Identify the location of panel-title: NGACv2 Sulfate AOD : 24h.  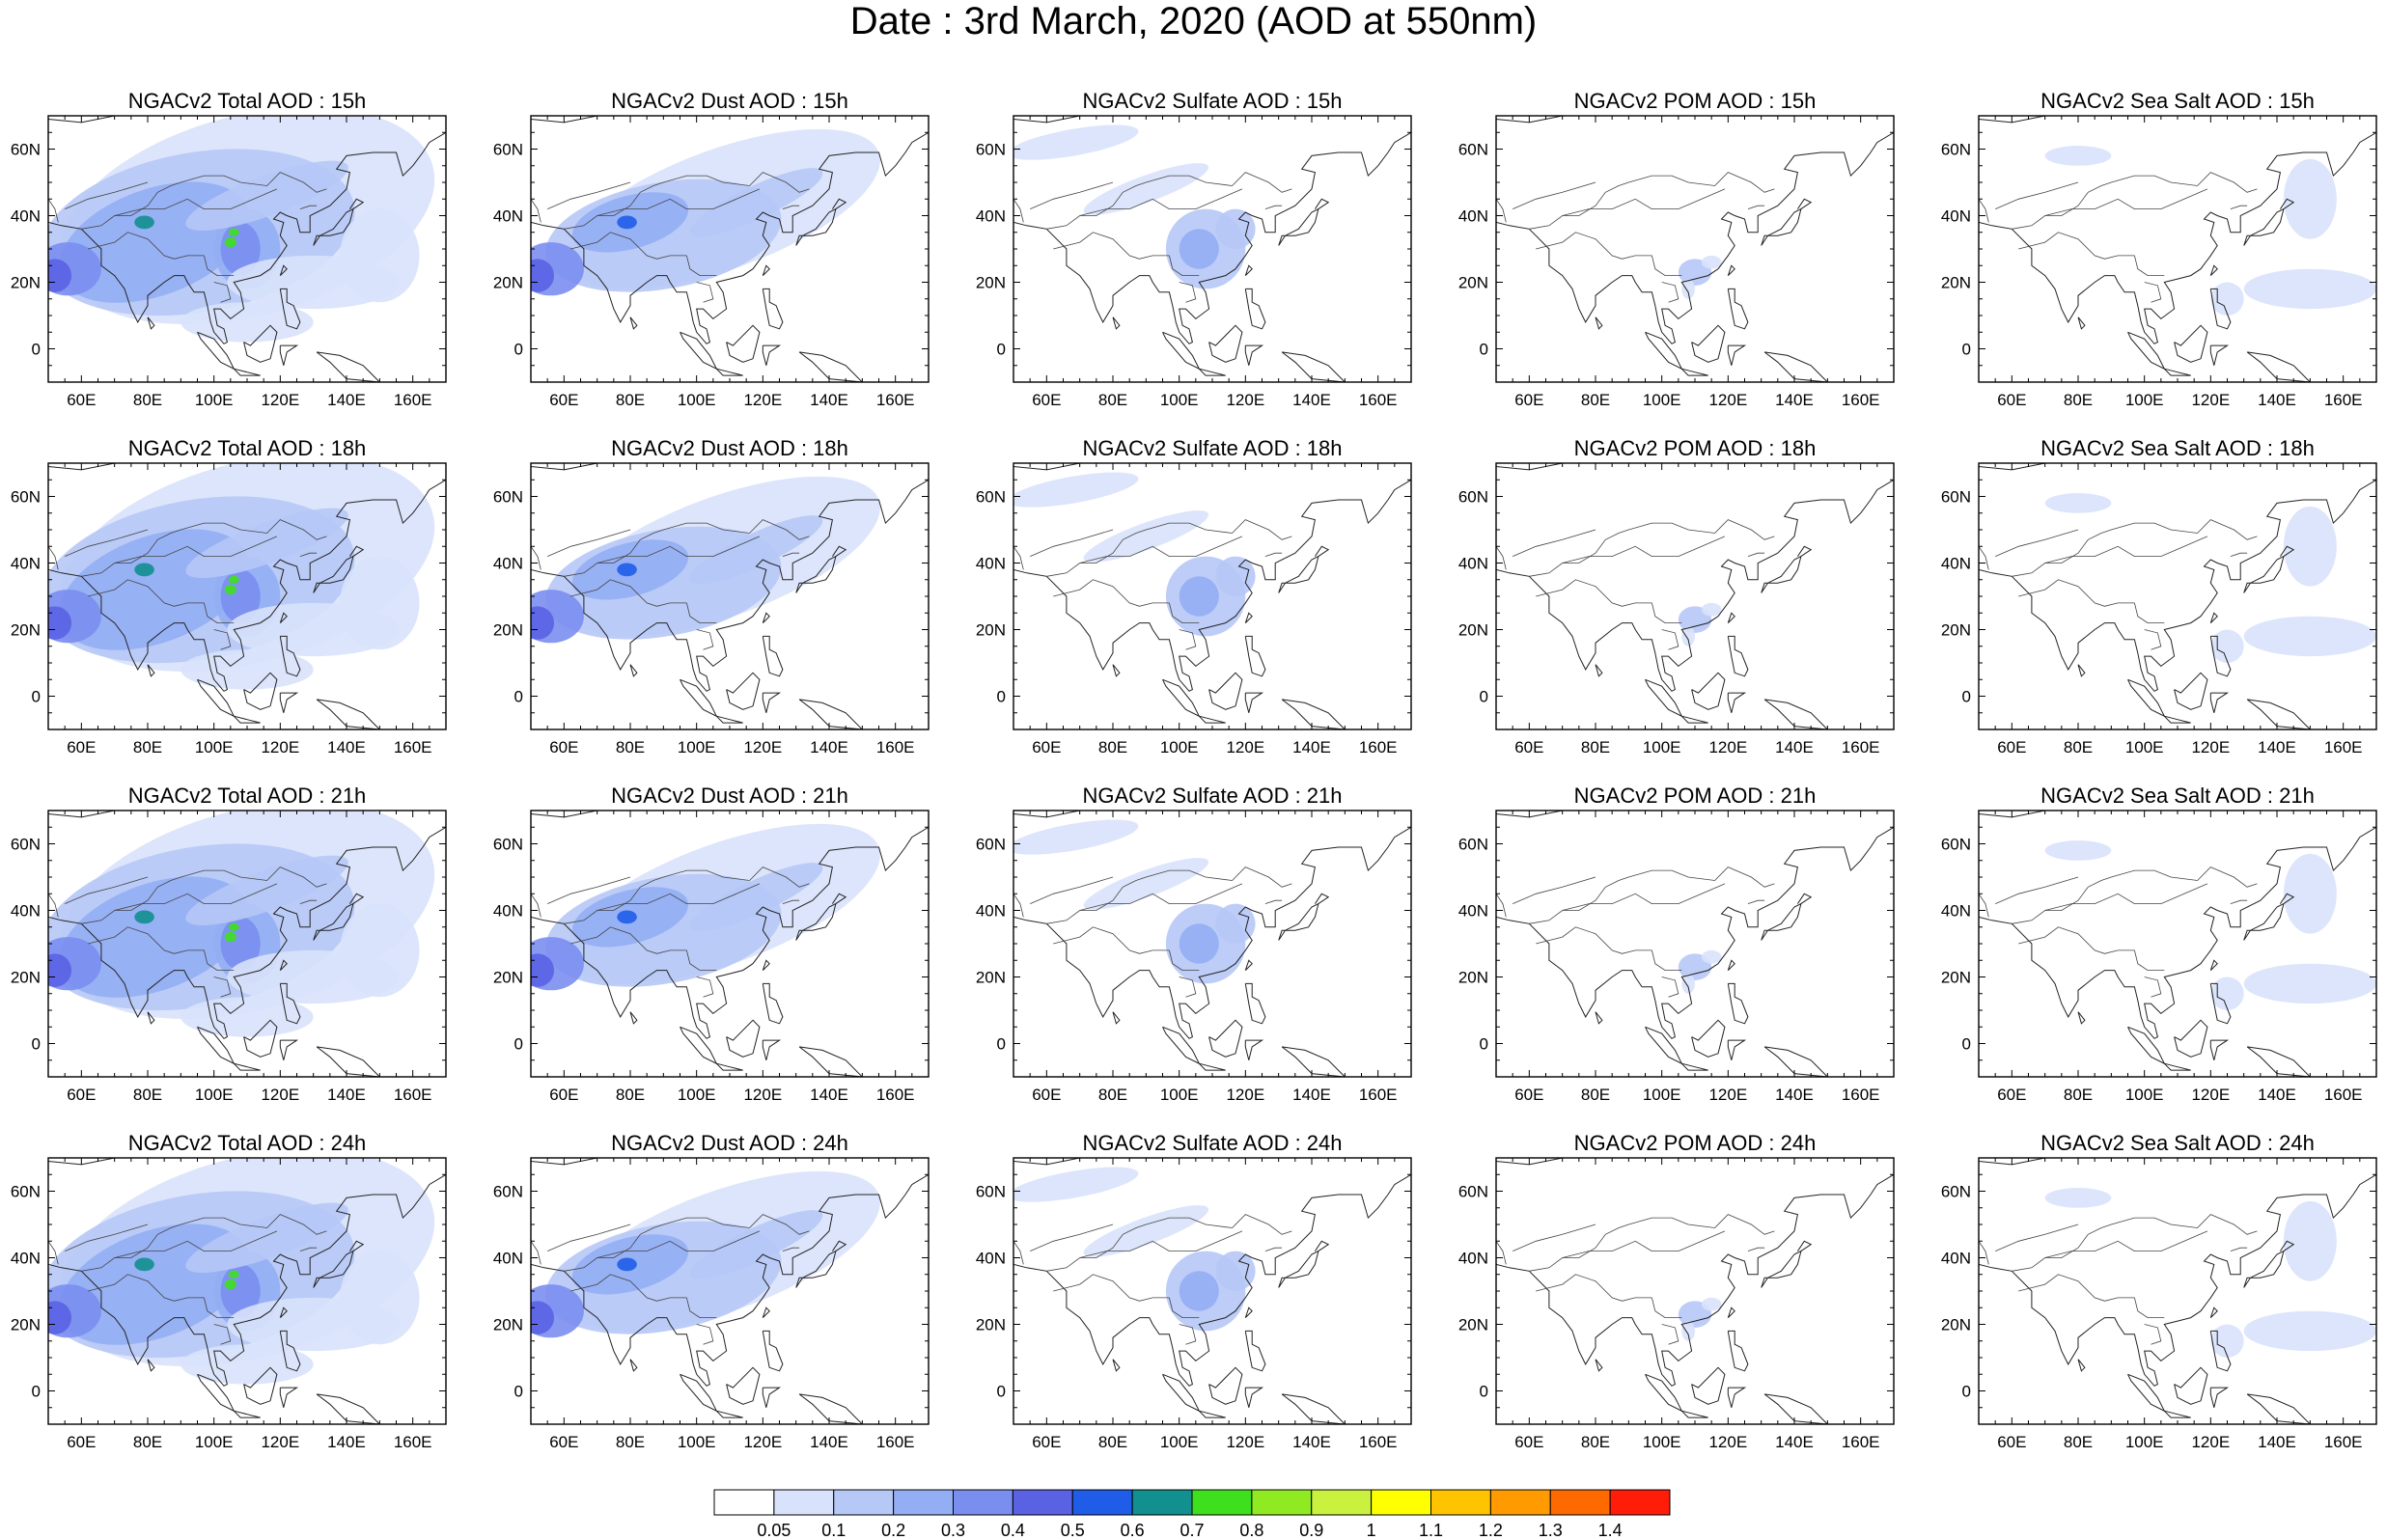
(1212, 1143).